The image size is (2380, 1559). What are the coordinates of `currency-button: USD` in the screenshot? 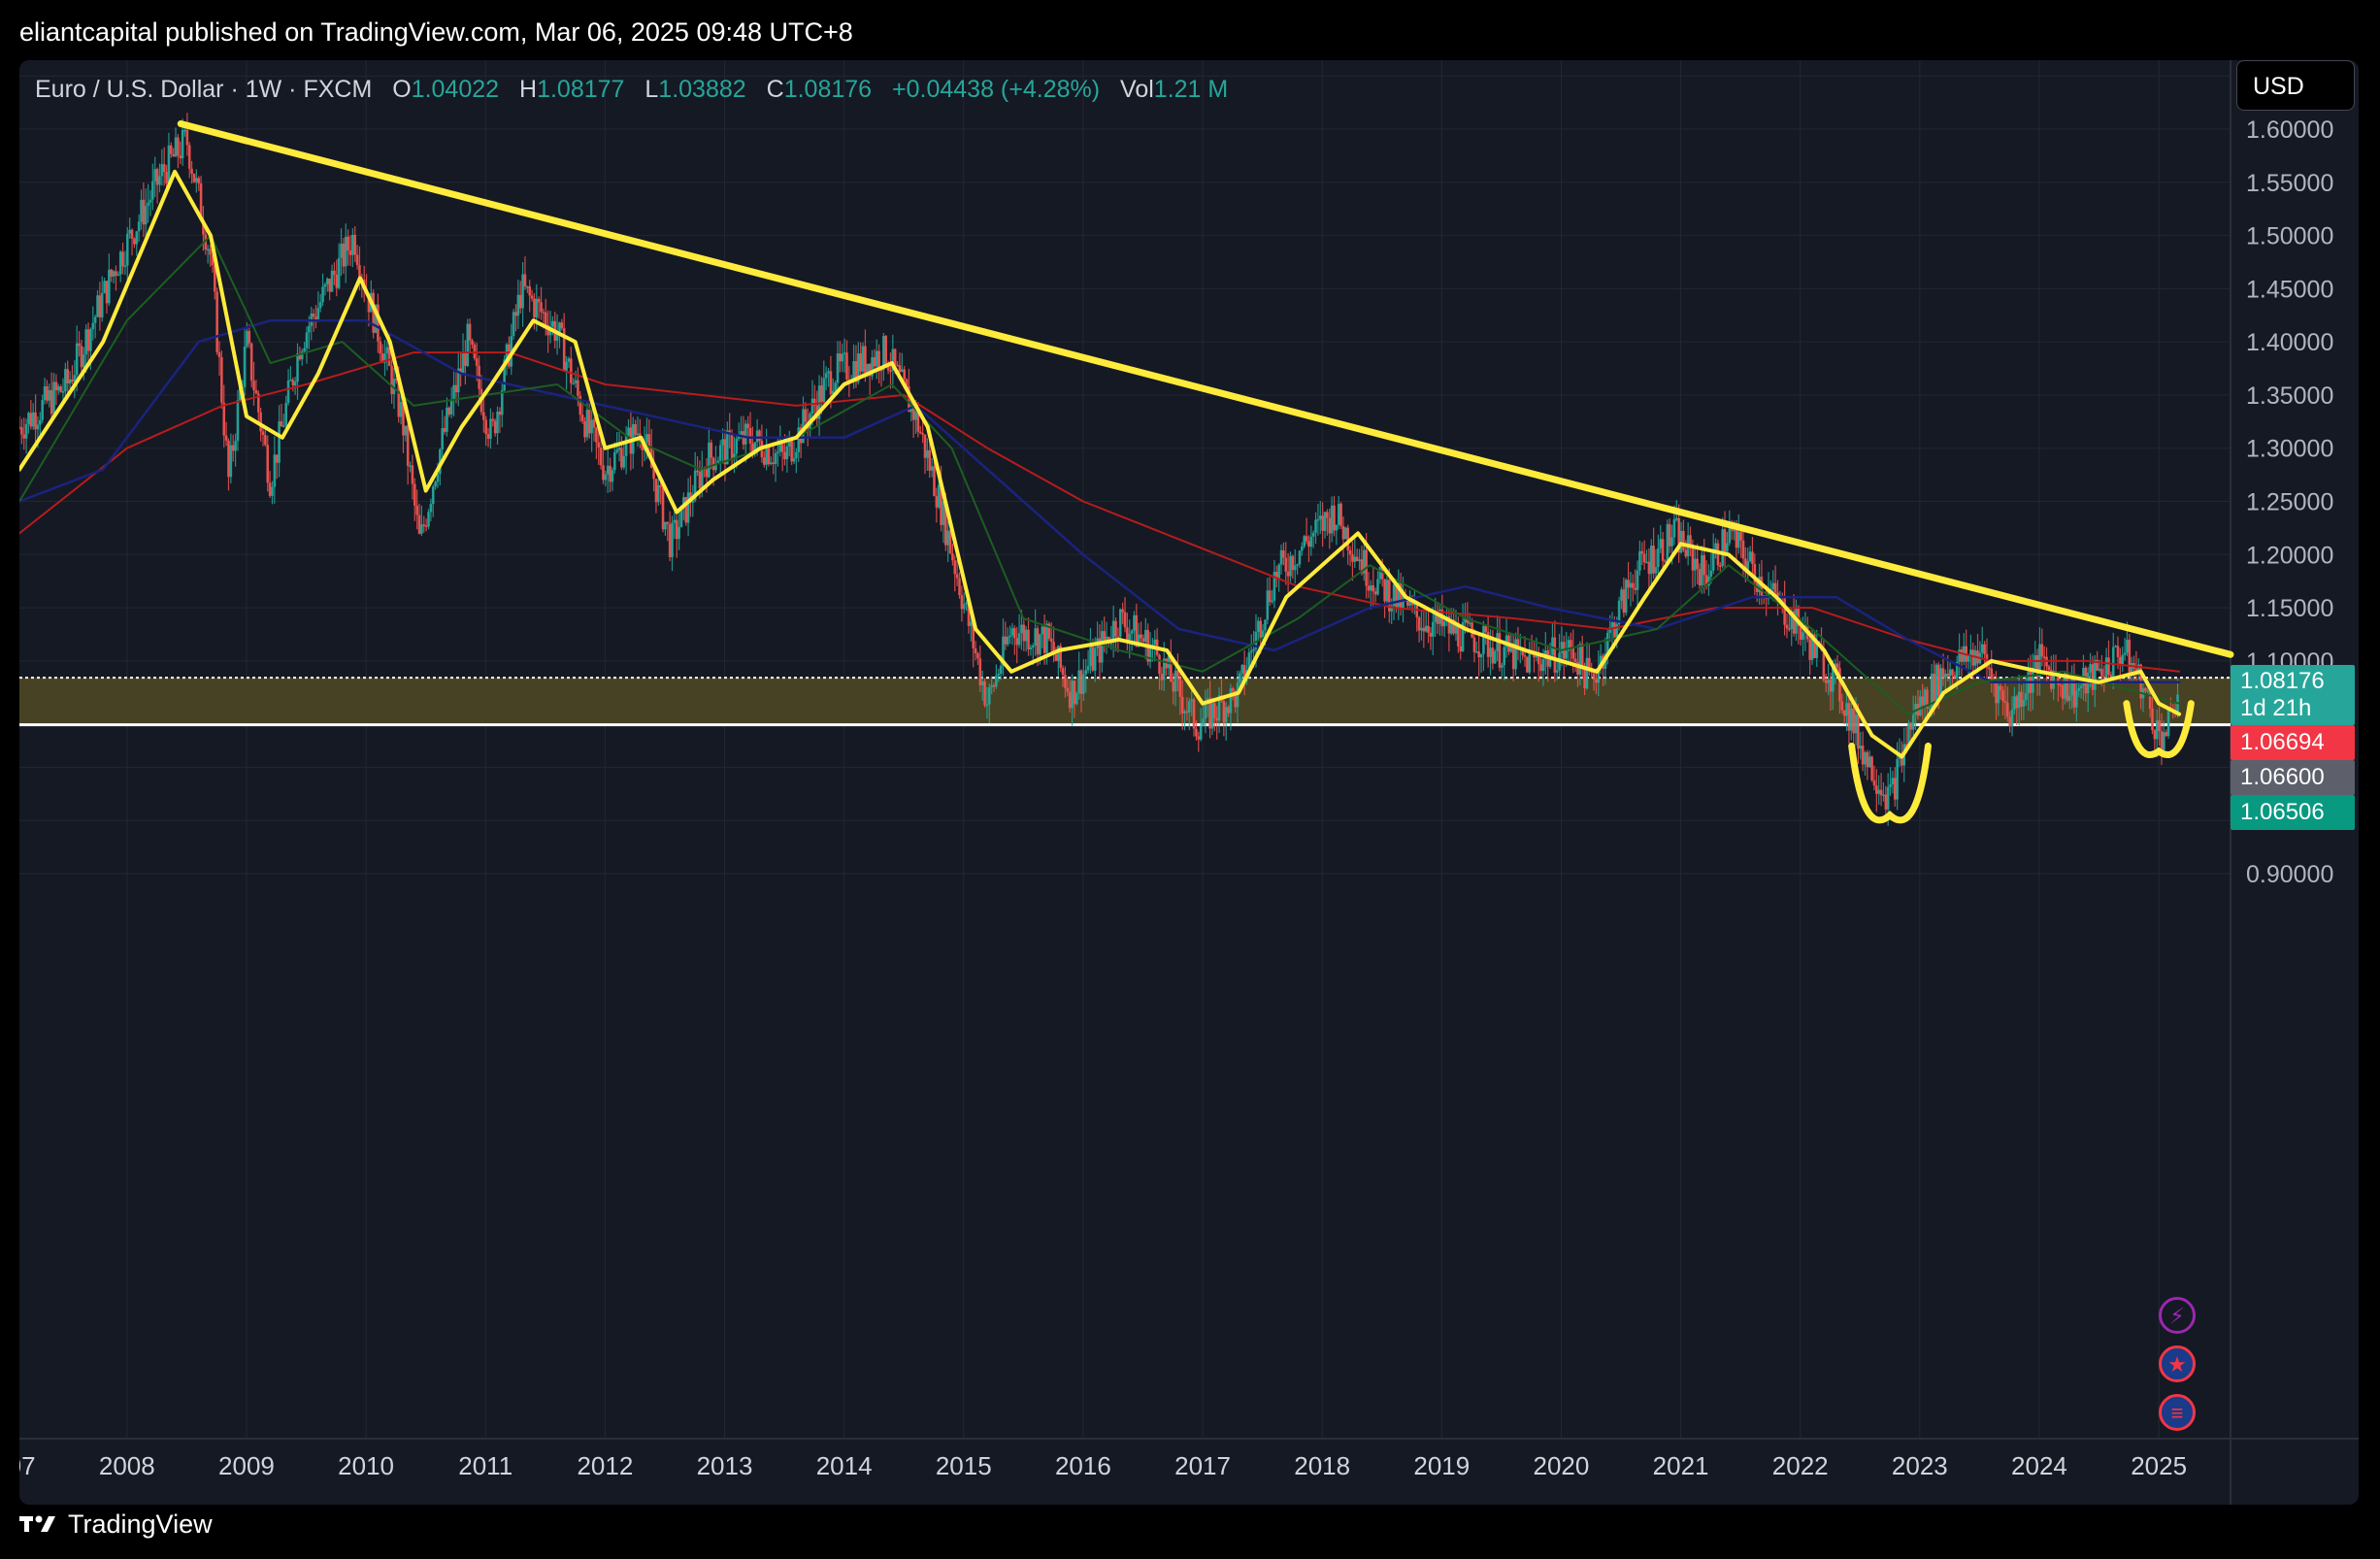 It's located at (2295, 85).